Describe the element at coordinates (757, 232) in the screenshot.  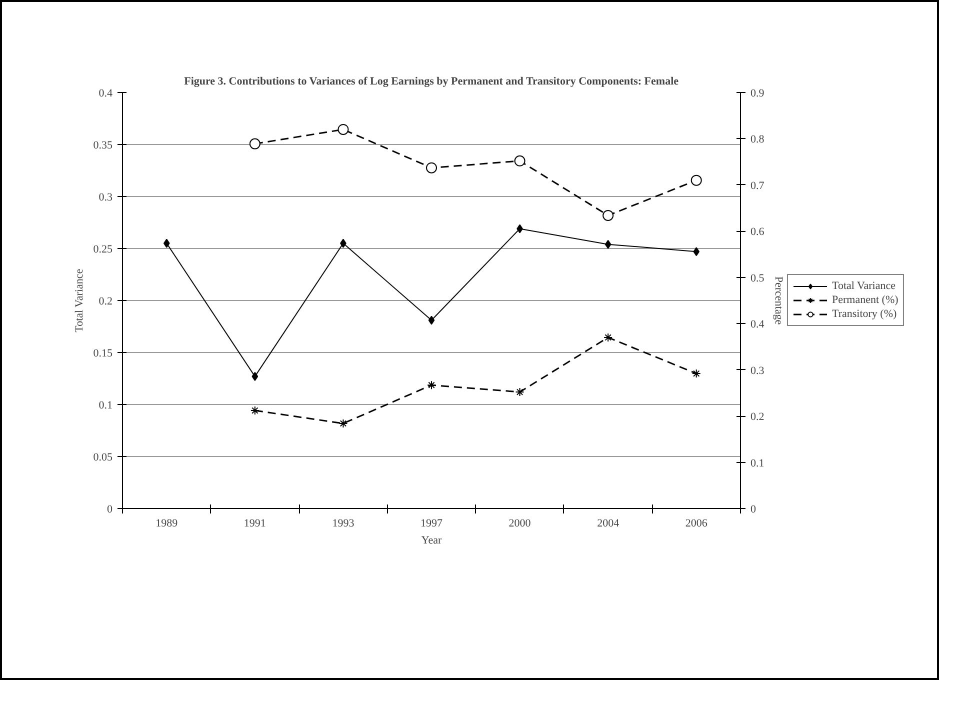
I see `y2-tick-label: 0.6` at that location.